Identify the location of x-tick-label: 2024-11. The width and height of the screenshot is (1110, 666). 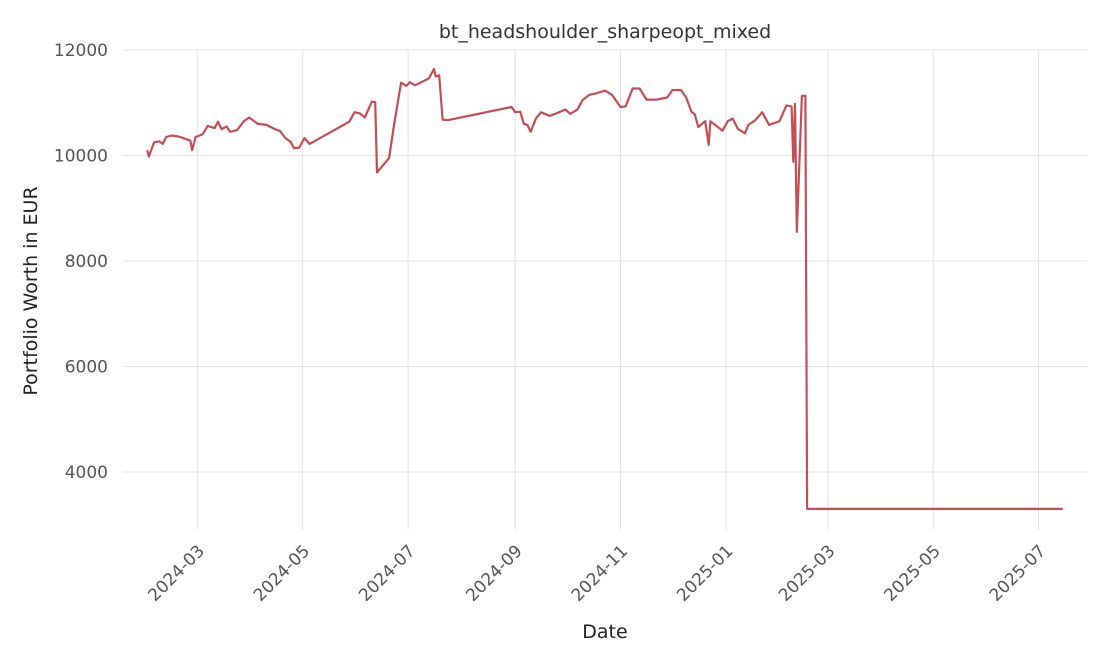
(600, 573).